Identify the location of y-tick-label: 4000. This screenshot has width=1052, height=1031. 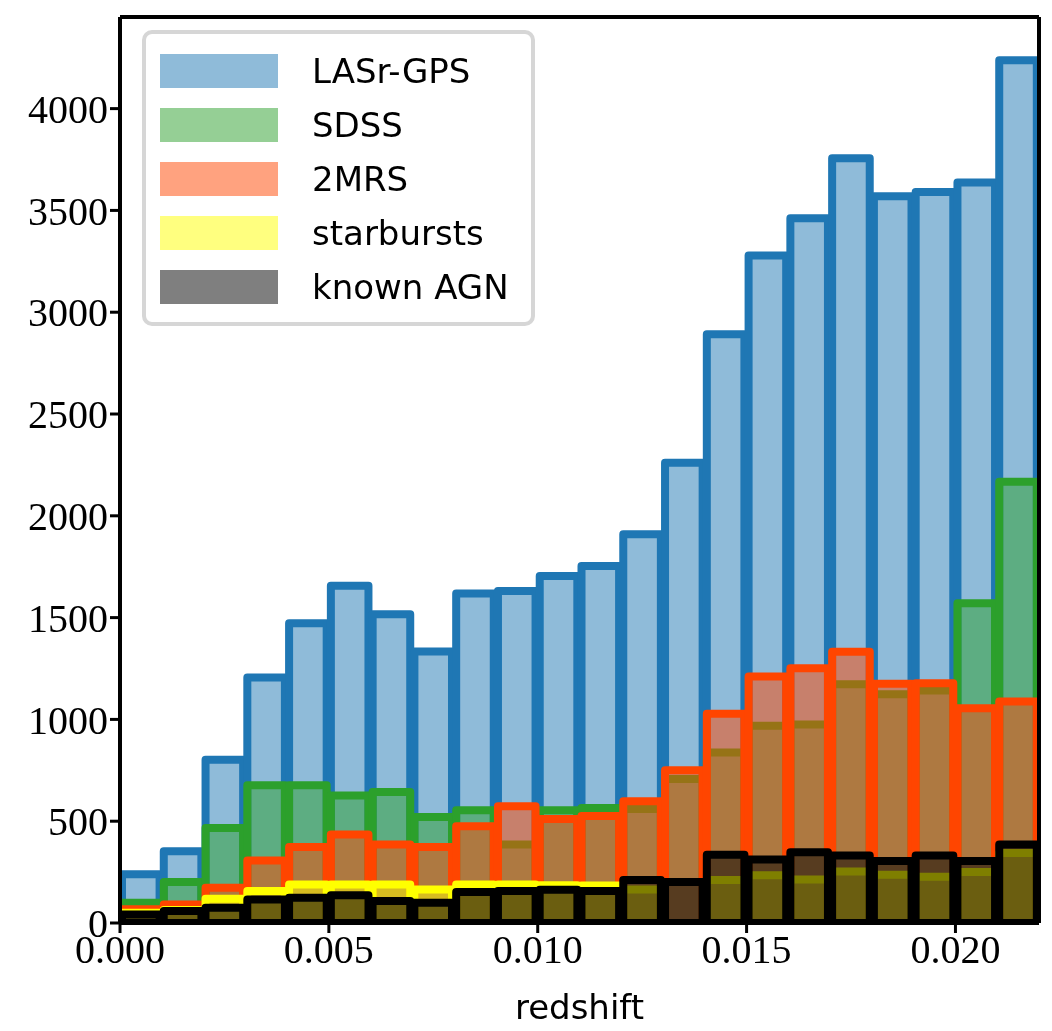
(68, 109).